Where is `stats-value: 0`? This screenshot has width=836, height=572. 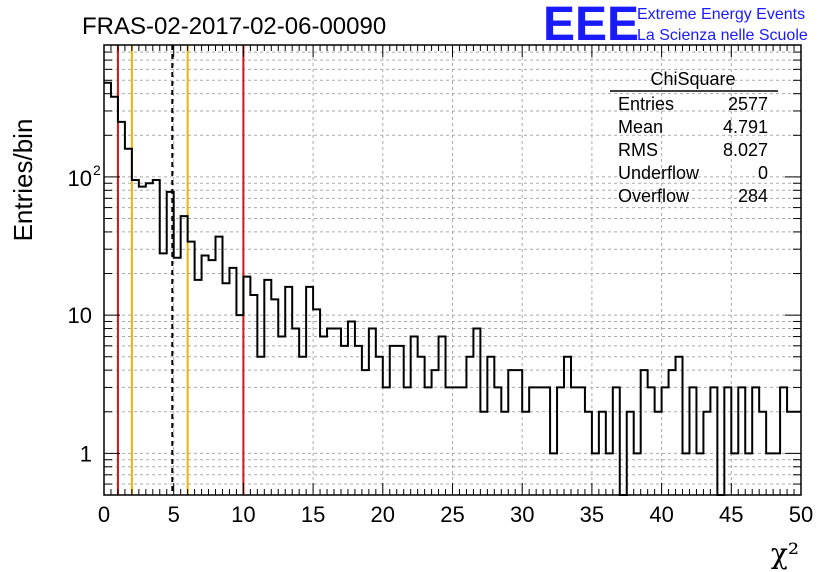 stats-value: 0 is located at coordinates (763, 173).